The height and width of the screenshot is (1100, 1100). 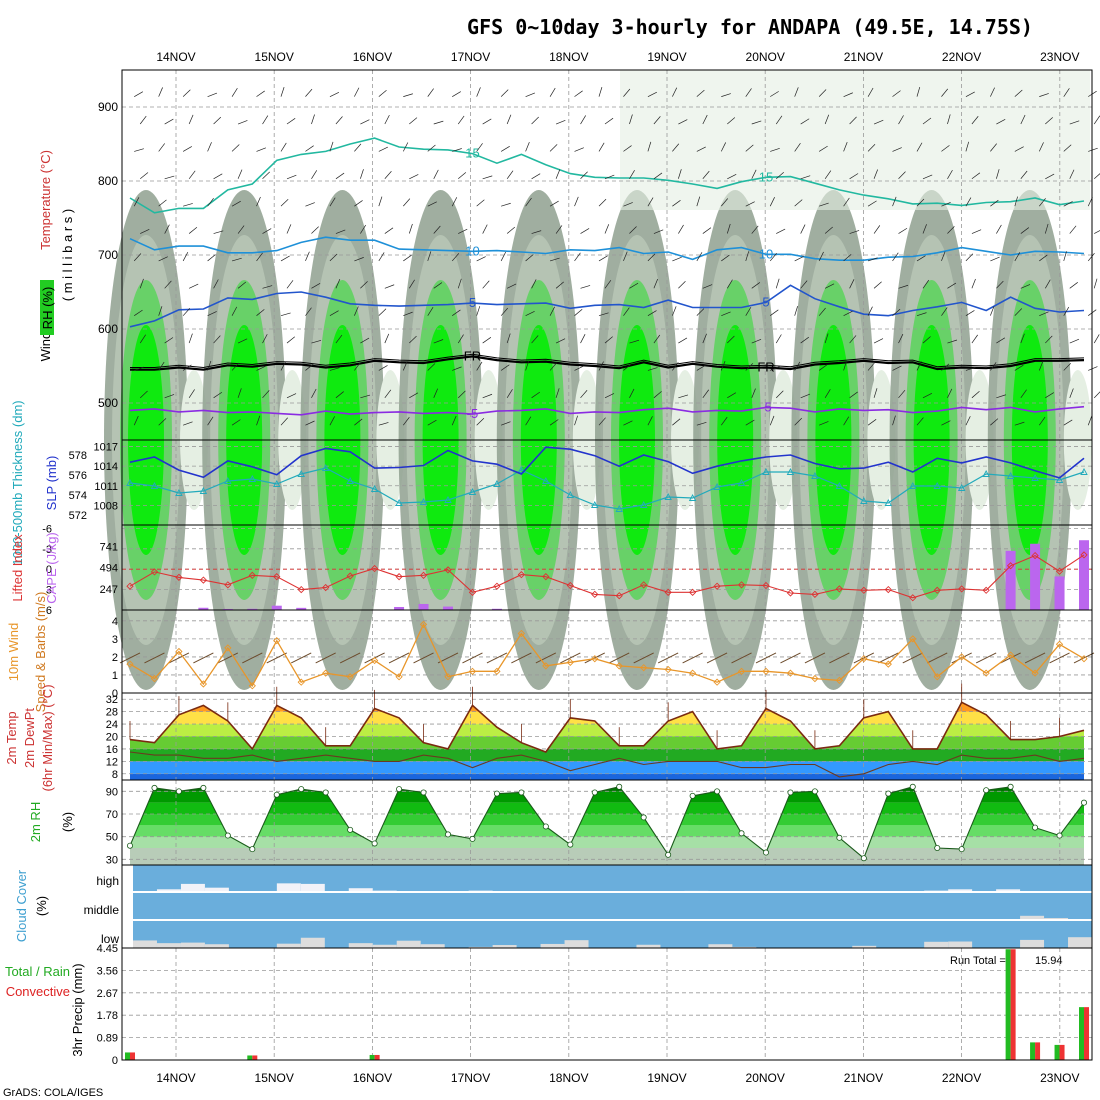 I want to click on x-date-bottom-23NOV: 23NOV, so click(x=1059, y=1078).